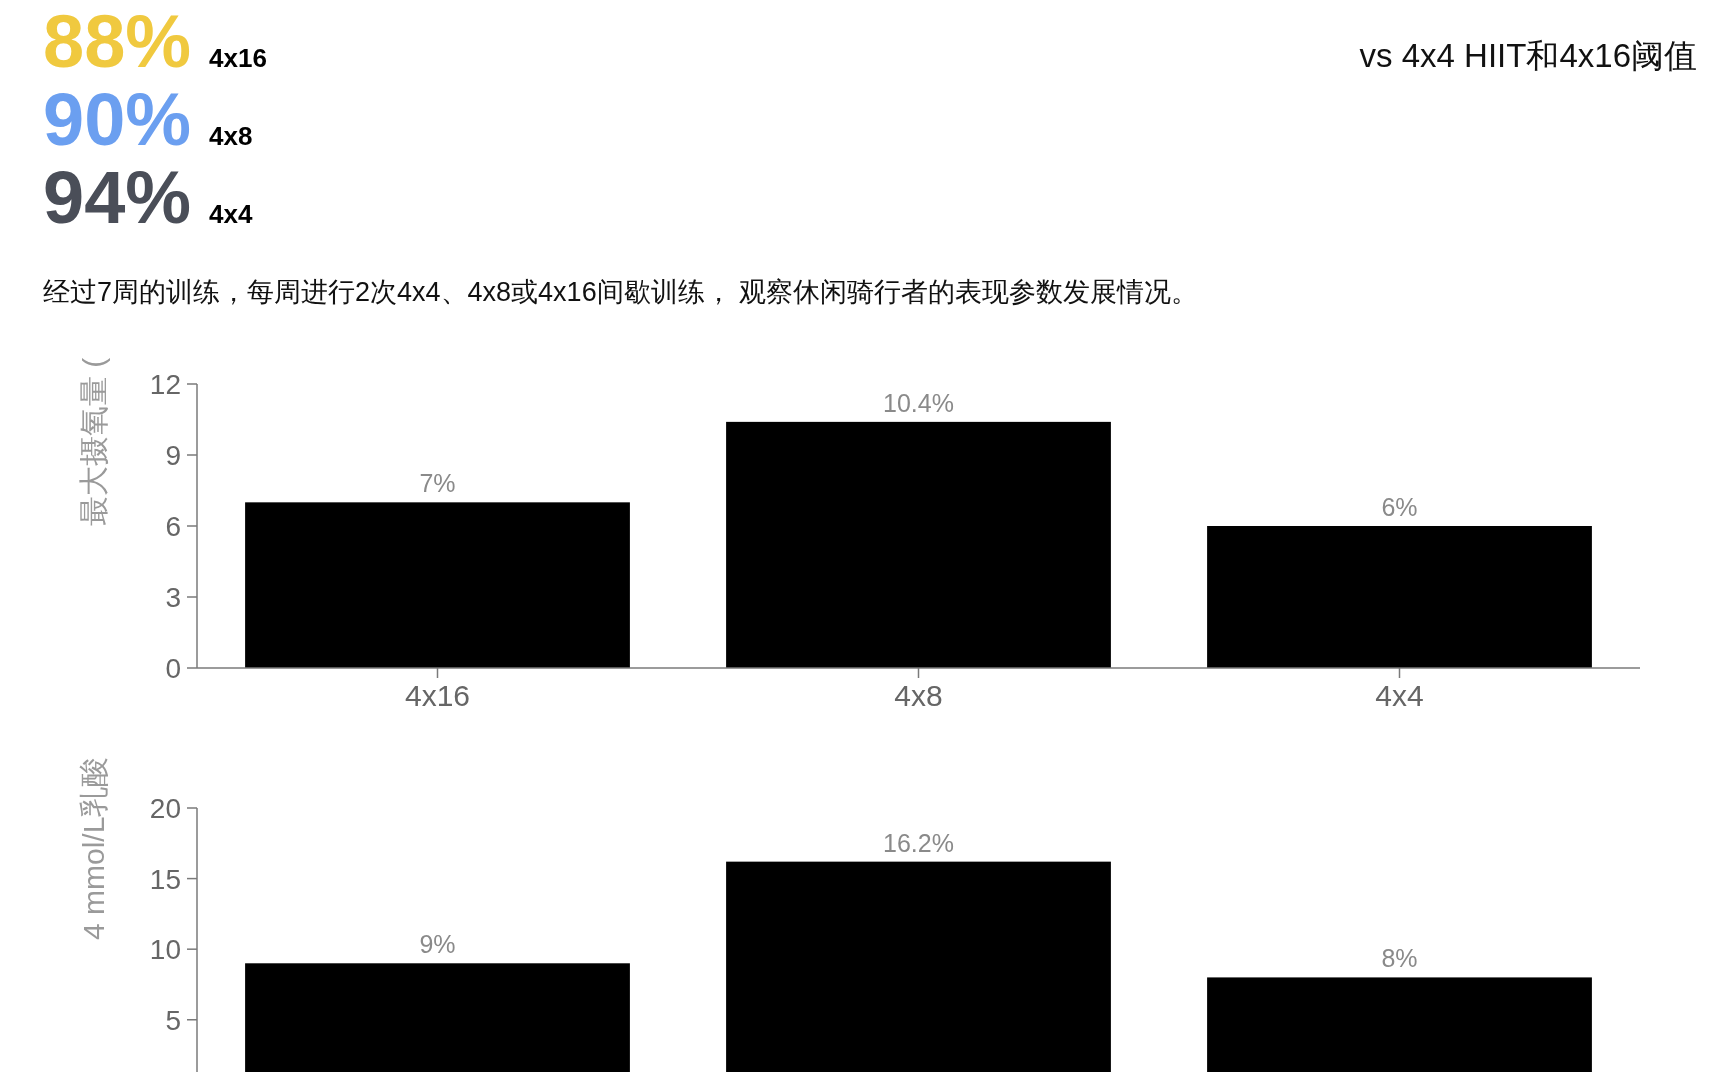 The width and height of the screenshot is (1736, 1072). What do you see at coordinates (1399, 958) in the screenshot?
I see `data-label: 8%` at bounding box center [1399, 958].